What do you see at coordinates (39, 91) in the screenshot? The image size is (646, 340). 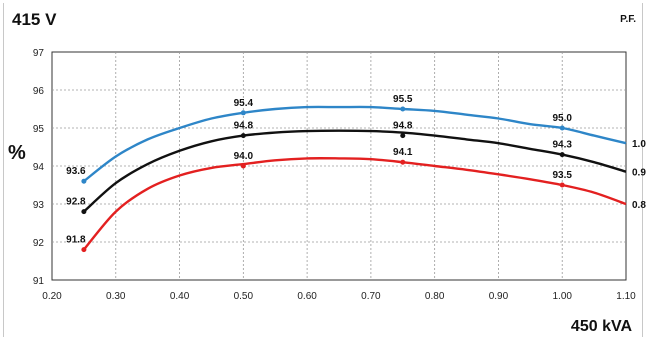 I see `y-tick-label: 96` at bounding box center [39, 91].